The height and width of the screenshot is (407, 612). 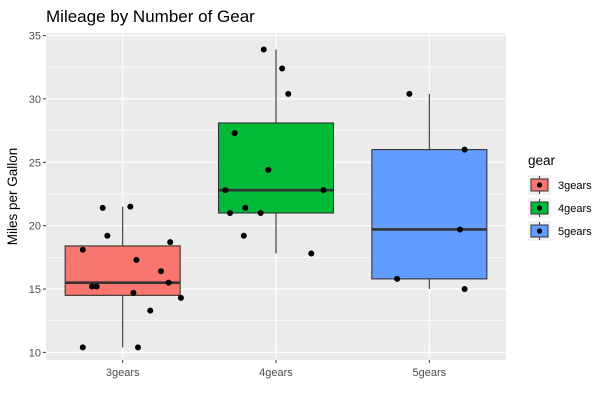 I want to click on y-tick-label: 30, so click(x=35, y=100).